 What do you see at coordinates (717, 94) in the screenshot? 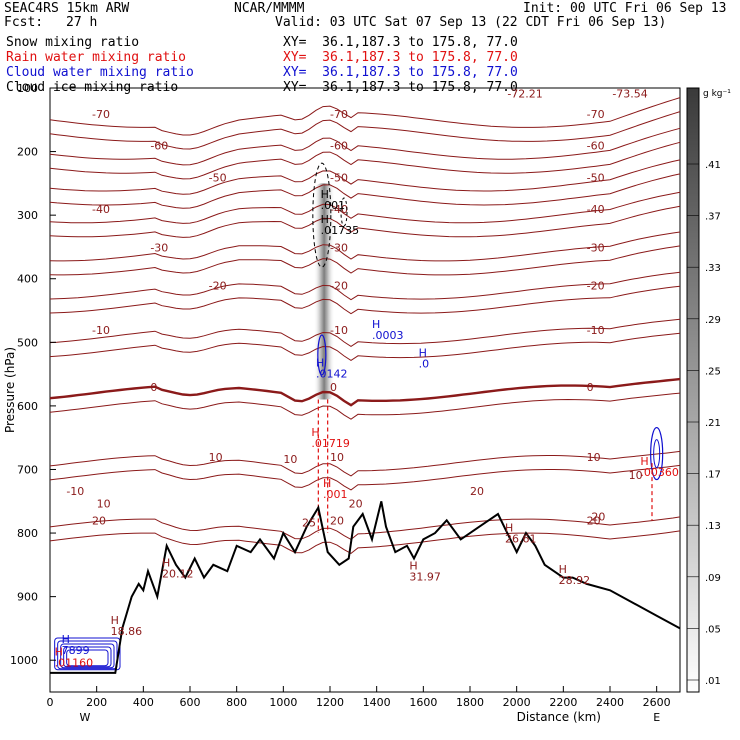
I see `colorbar-unit: g kg⁻¹` at bounding box center [717, 94].